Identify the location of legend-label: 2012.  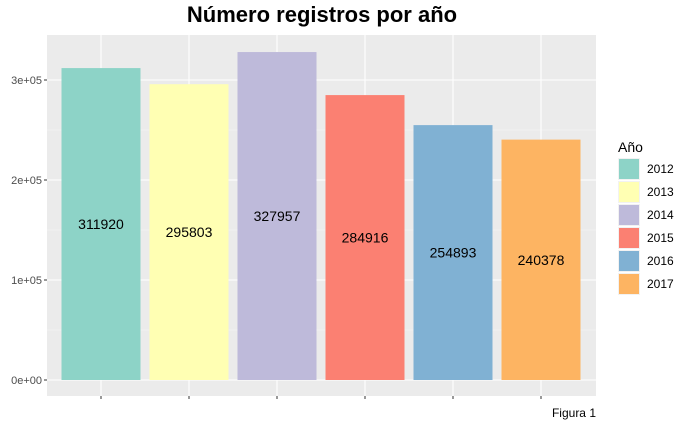
(660, 169).